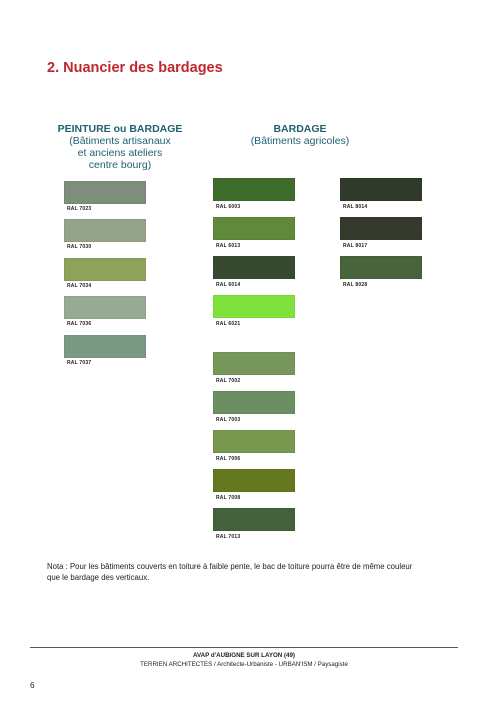 Image resolution: width=500 pixels, height=707 pixels. I want to click on page-number: 6, so click(32, 685).